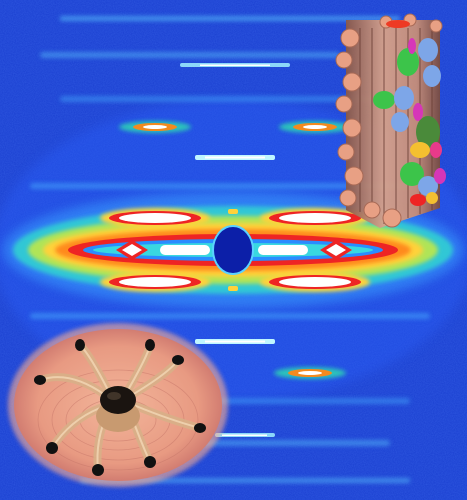 This screenshot has width=467, height=500. I want to click on tarantula-carapace-sheen, so click(114, 396).